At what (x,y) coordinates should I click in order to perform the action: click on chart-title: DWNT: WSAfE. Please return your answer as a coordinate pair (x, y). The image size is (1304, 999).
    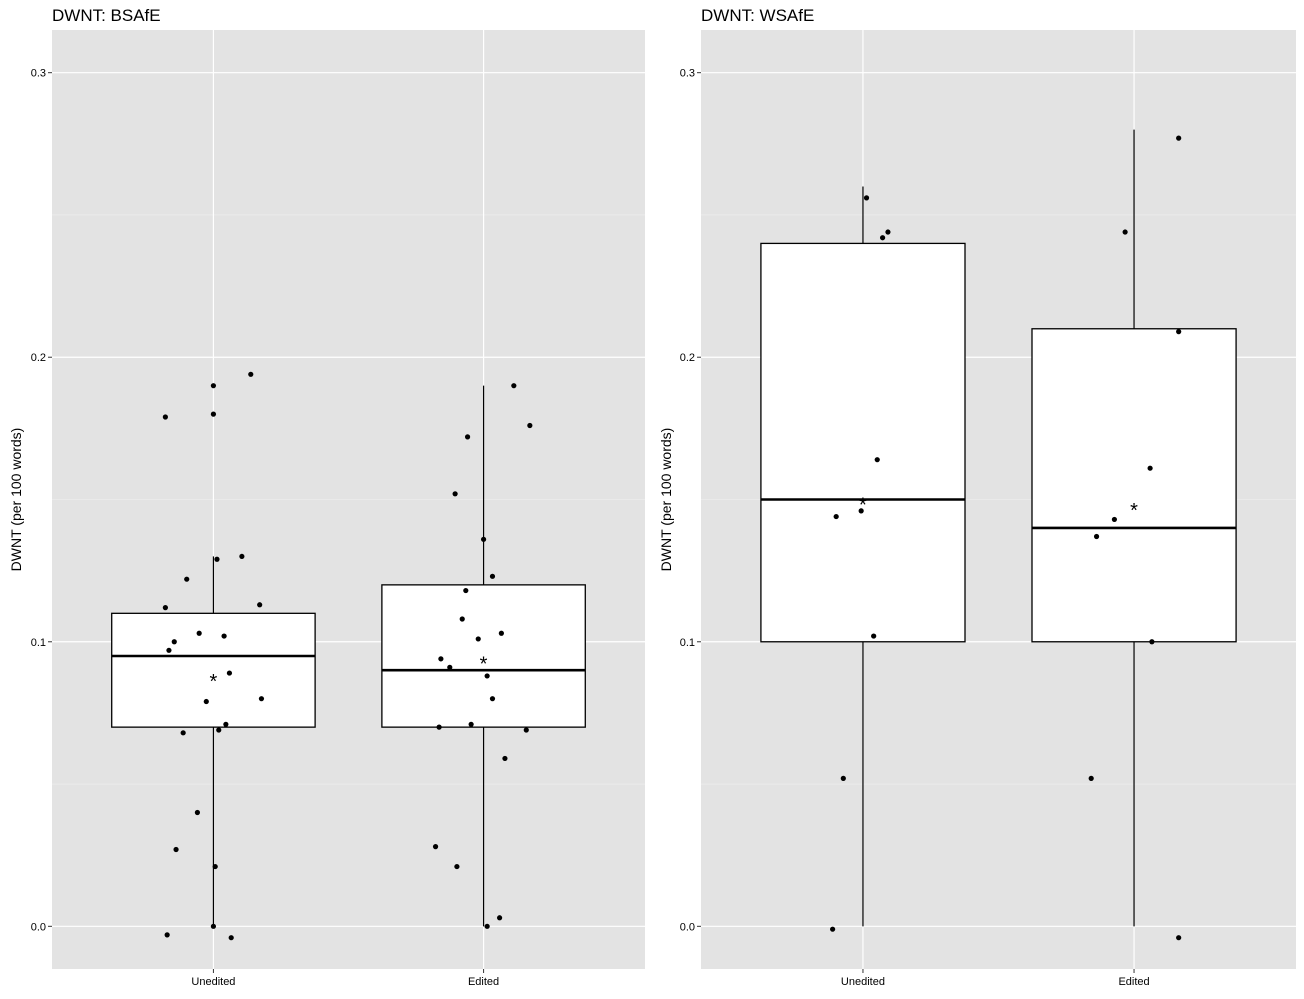
    Looking at the image, I should click on (757, 15).